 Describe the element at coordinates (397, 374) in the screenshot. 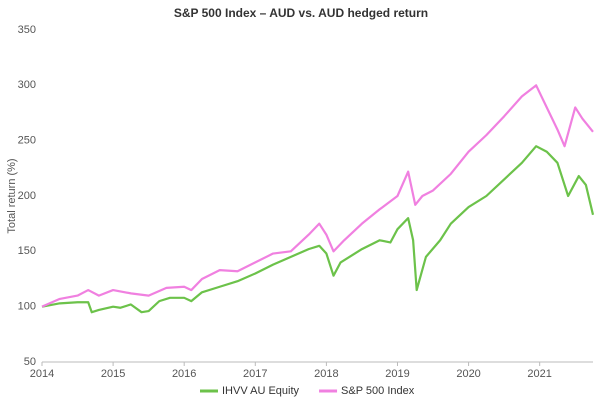

I see `x-tick-label: 2019` at that location.